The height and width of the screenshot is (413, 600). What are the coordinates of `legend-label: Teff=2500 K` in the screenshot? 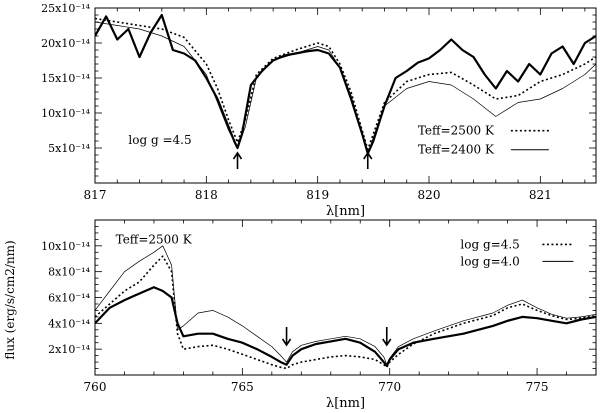 It's located at (456, 131).